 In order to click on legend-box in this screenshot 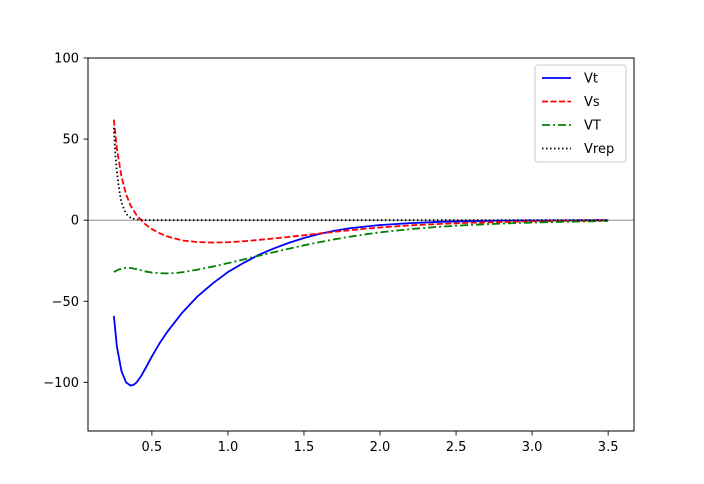, I will do `click(580, 113)`.